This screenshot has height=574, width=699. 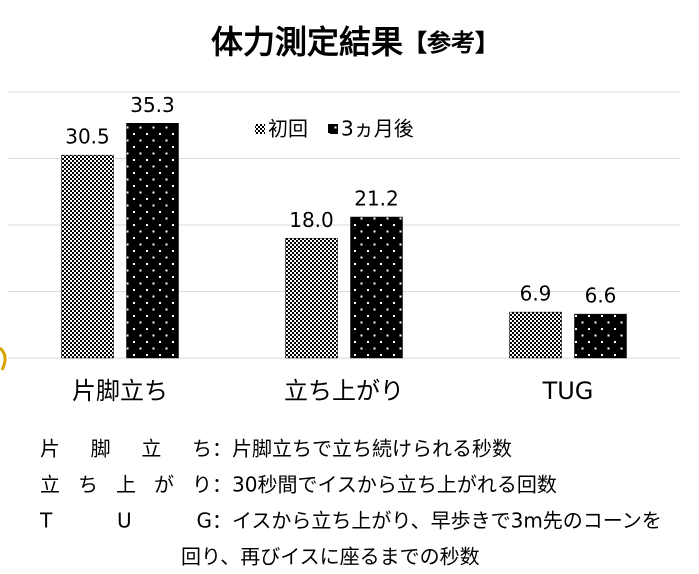 I want to click on edge-icon, so click(x=3, y=358).